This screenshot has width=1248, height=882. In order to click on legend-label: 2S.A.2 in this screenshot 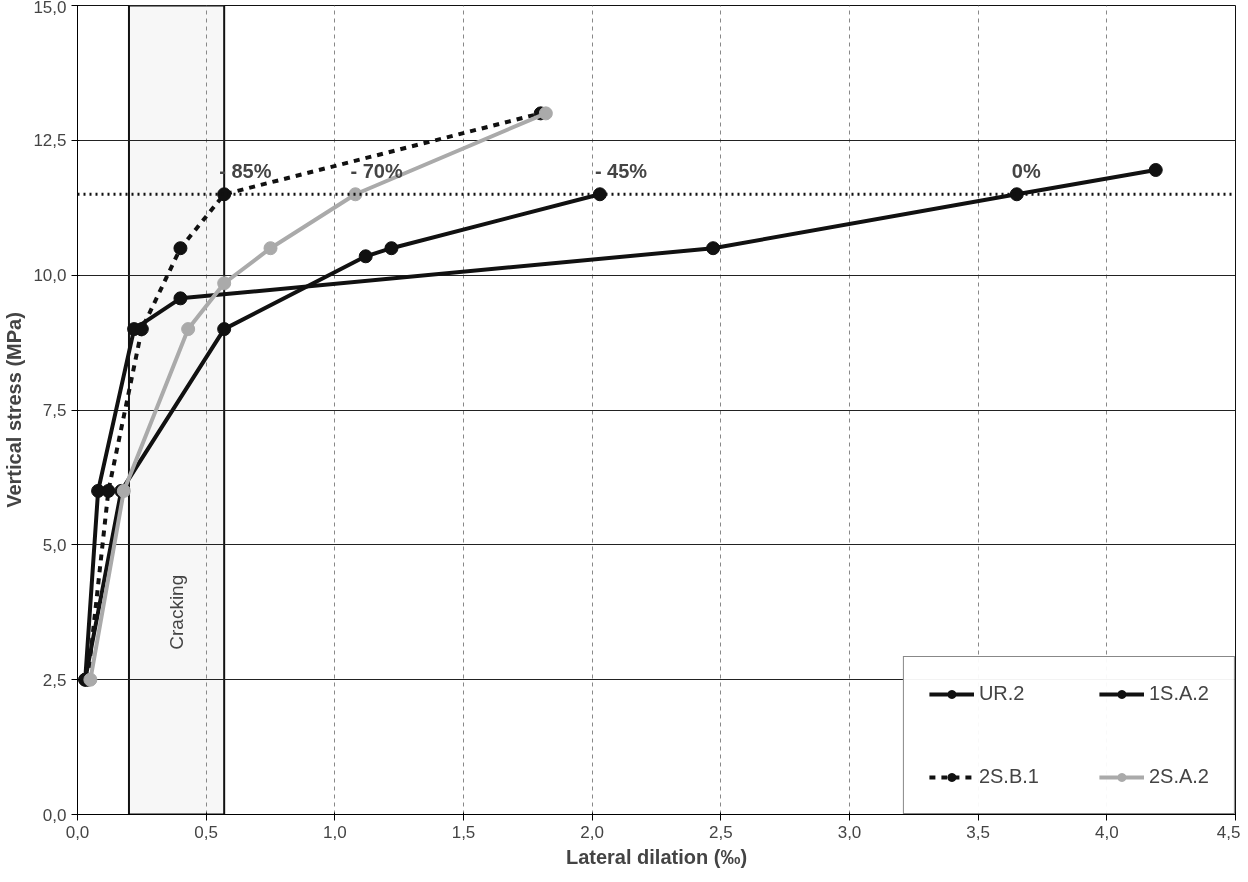, I will do `click(1178, 776)`.